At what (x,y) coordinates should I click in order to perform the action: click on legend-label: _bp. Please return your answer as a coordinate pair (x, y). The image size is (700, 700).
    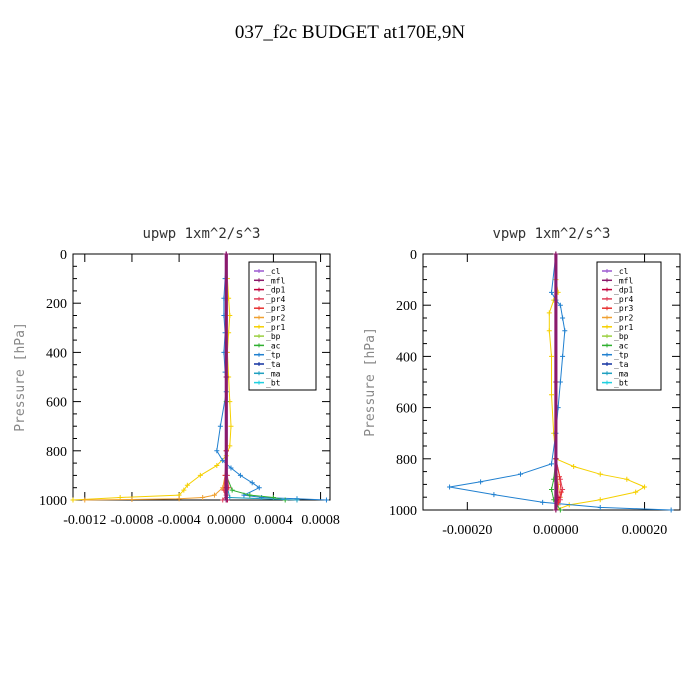
    Looking at the image, I should click on (273, 336).